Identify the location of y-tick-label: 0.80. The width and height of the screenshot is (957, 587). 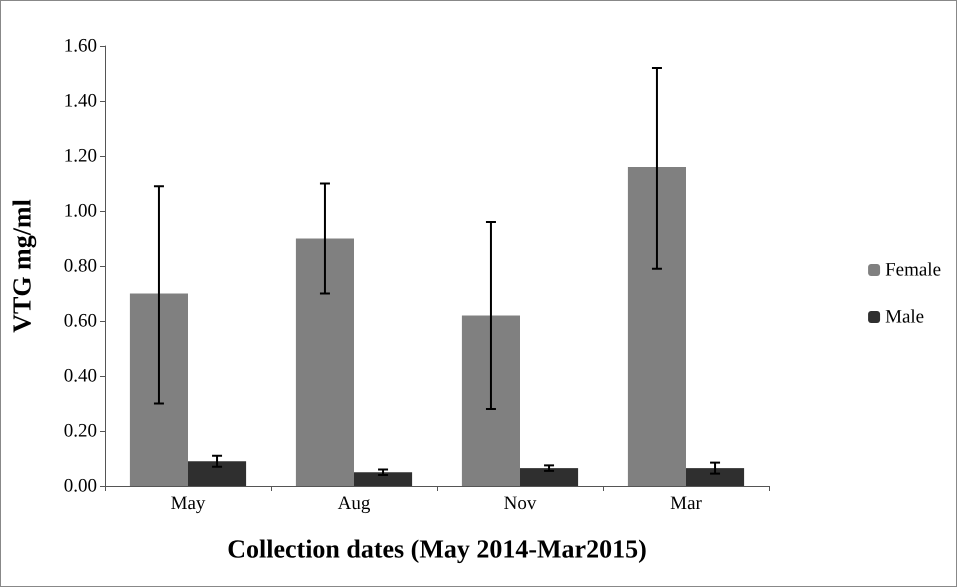
(80, 266).